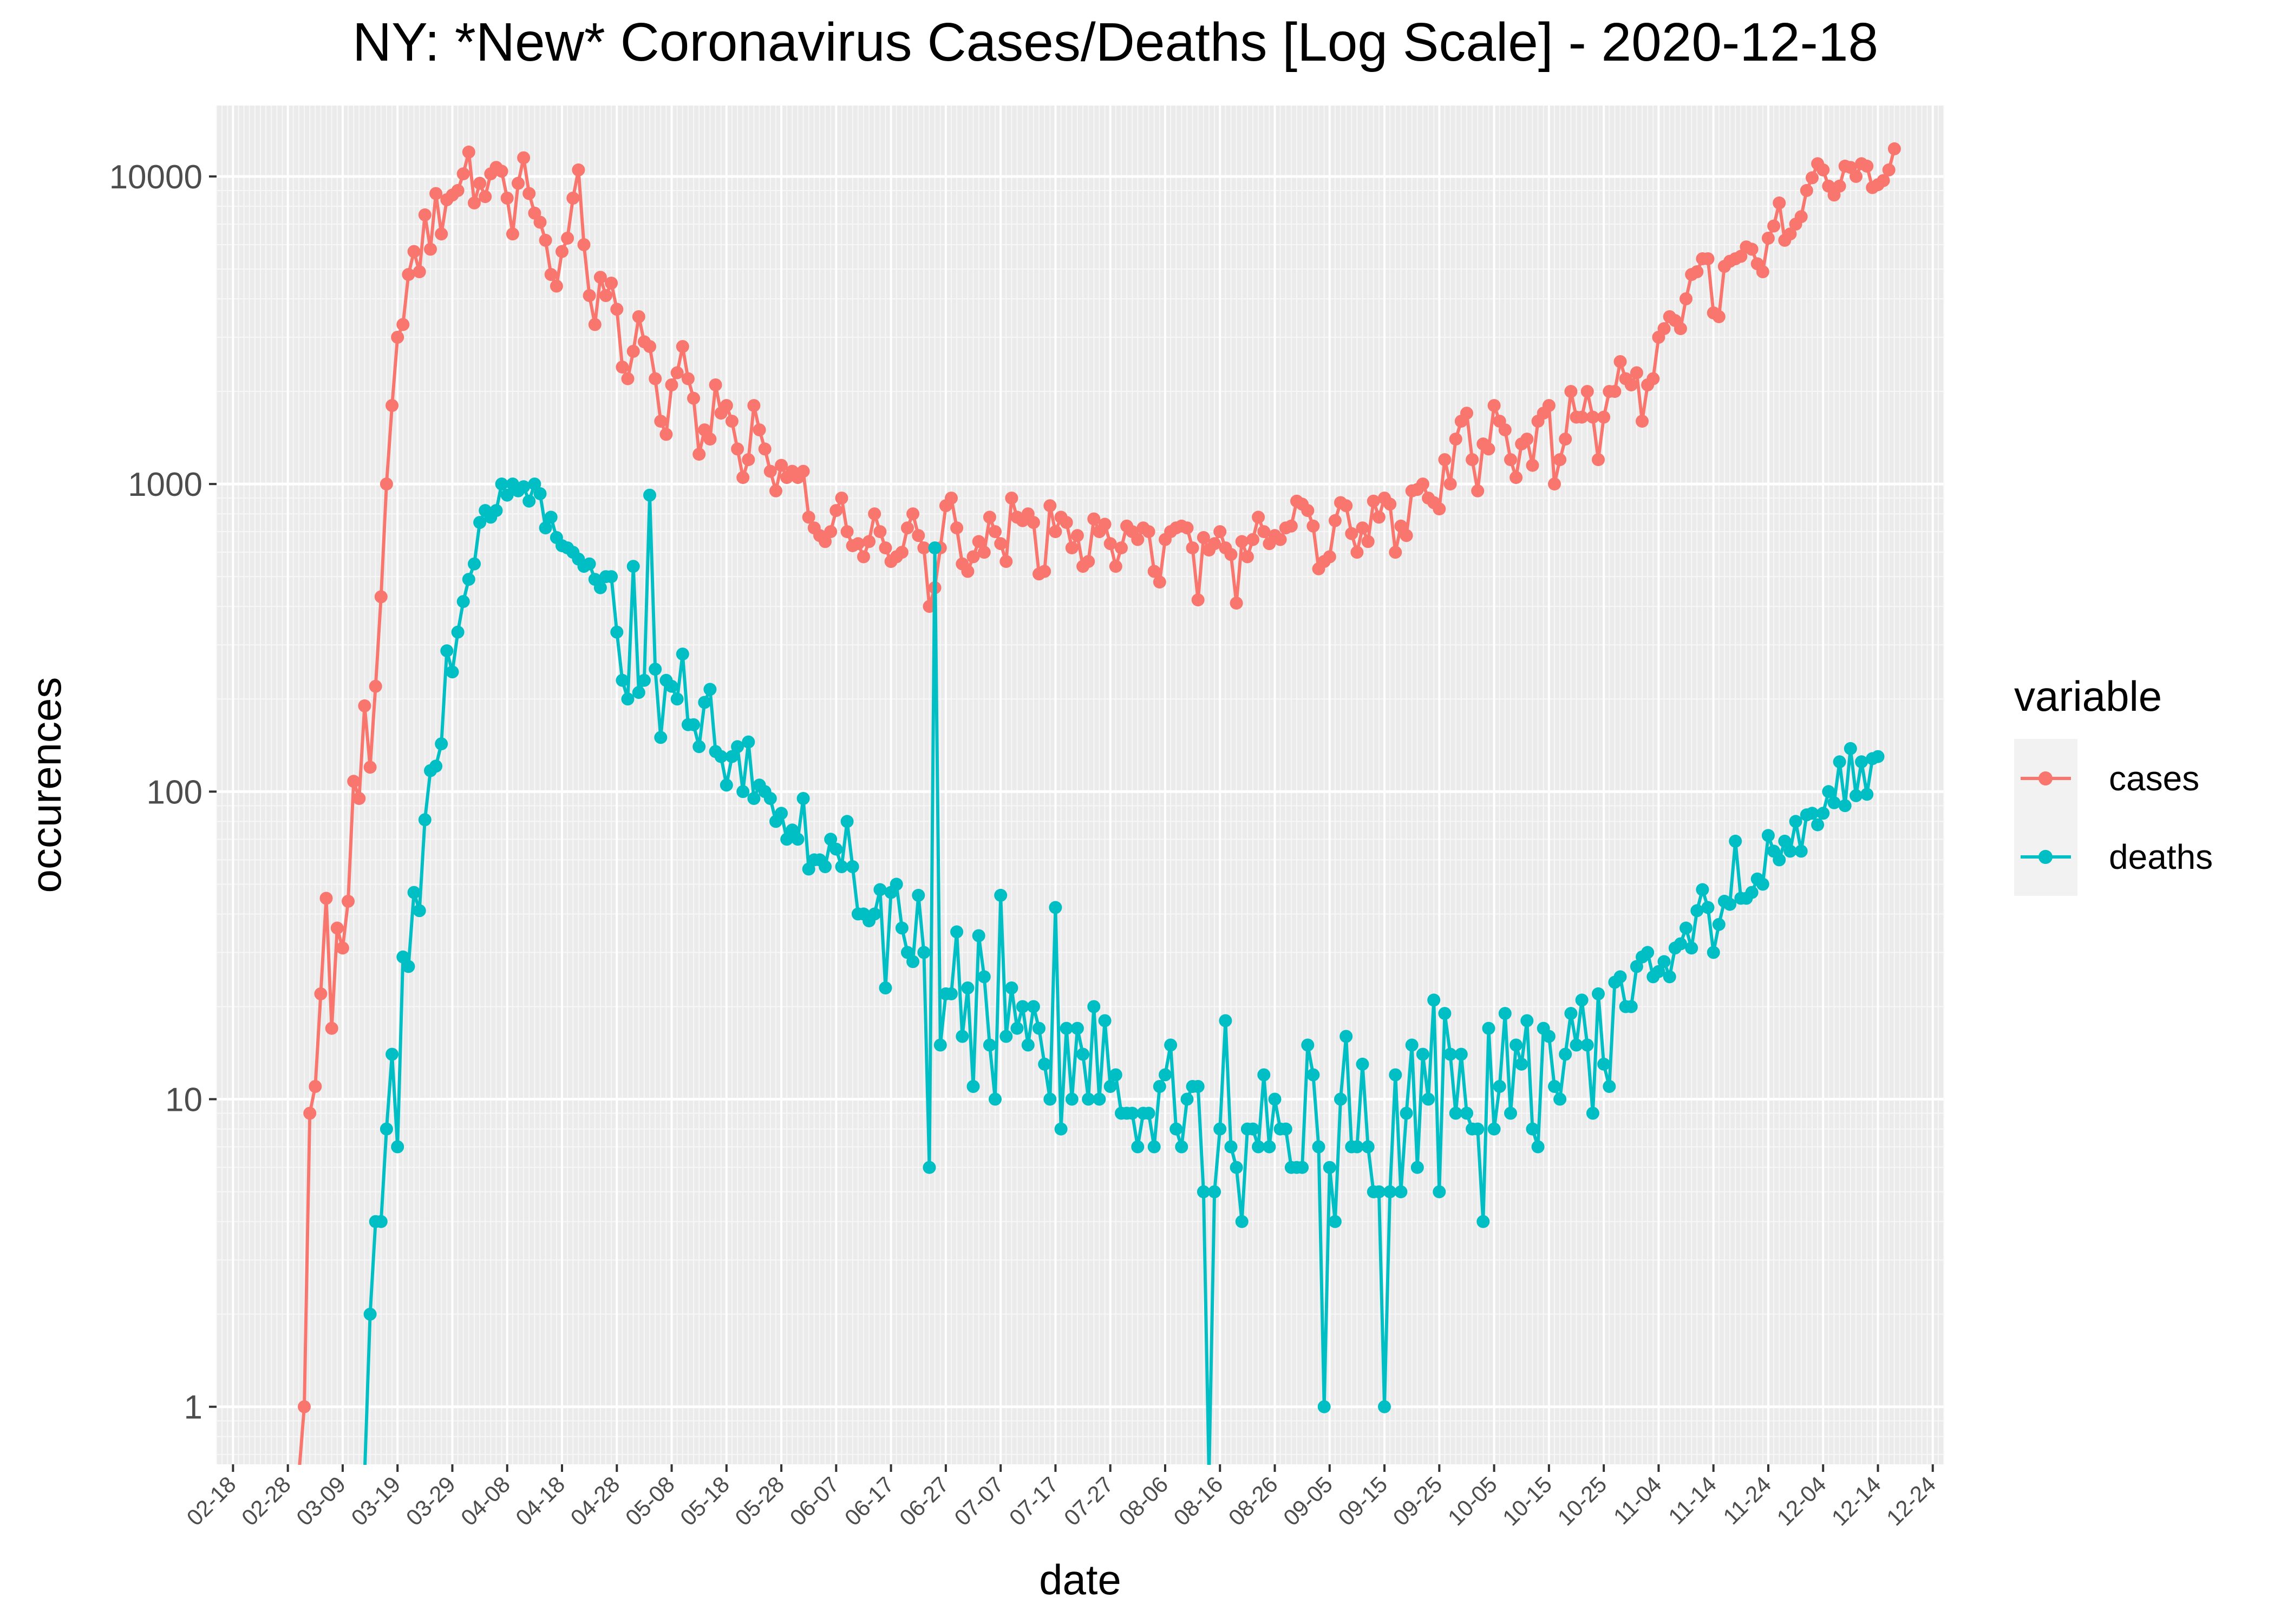  I want to click on y-tick-label: 1000, so click(165, 485).